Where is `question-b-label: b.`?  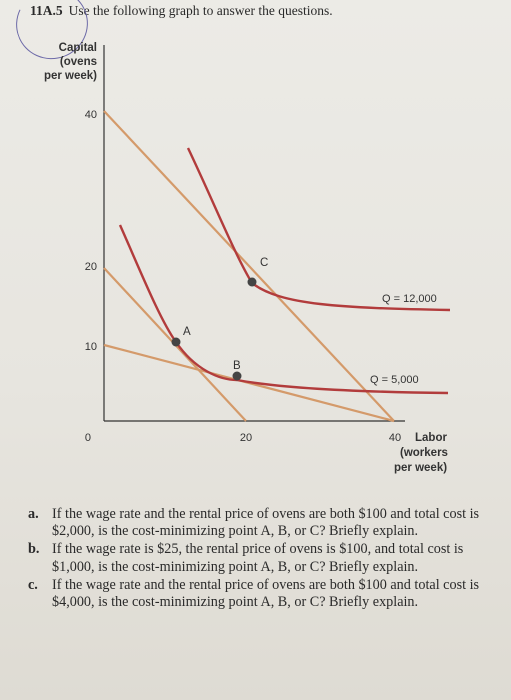 question-b-label: b. is located at coordinates (34, 549).